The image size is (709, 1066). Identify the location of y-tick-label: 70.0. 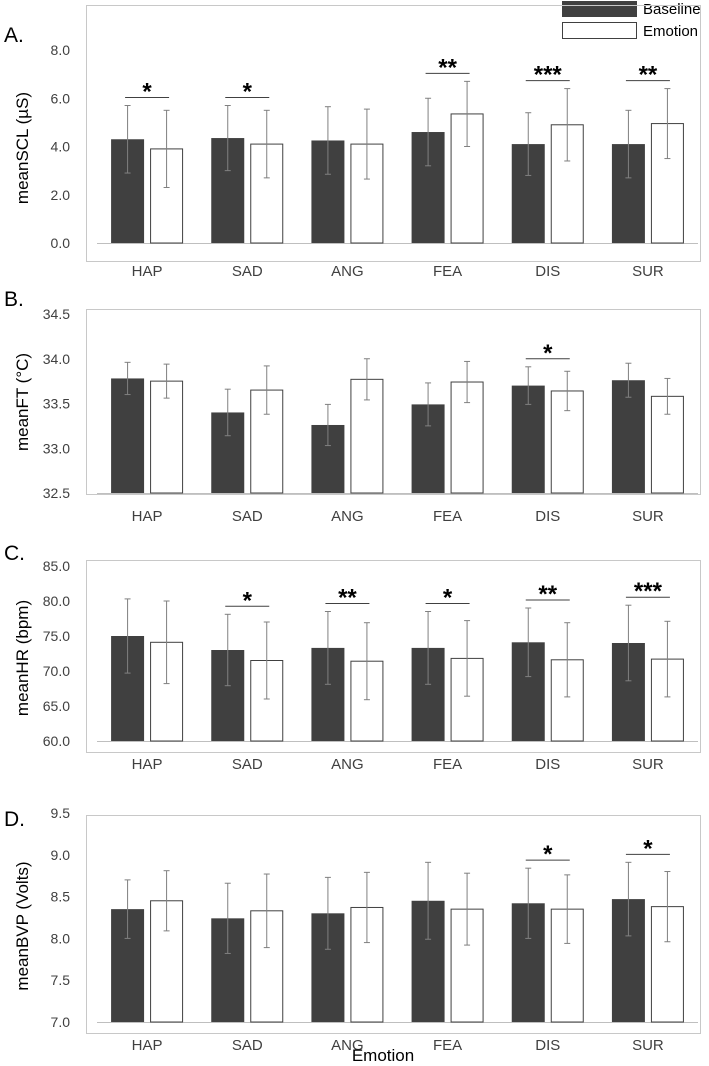
(56, 671).